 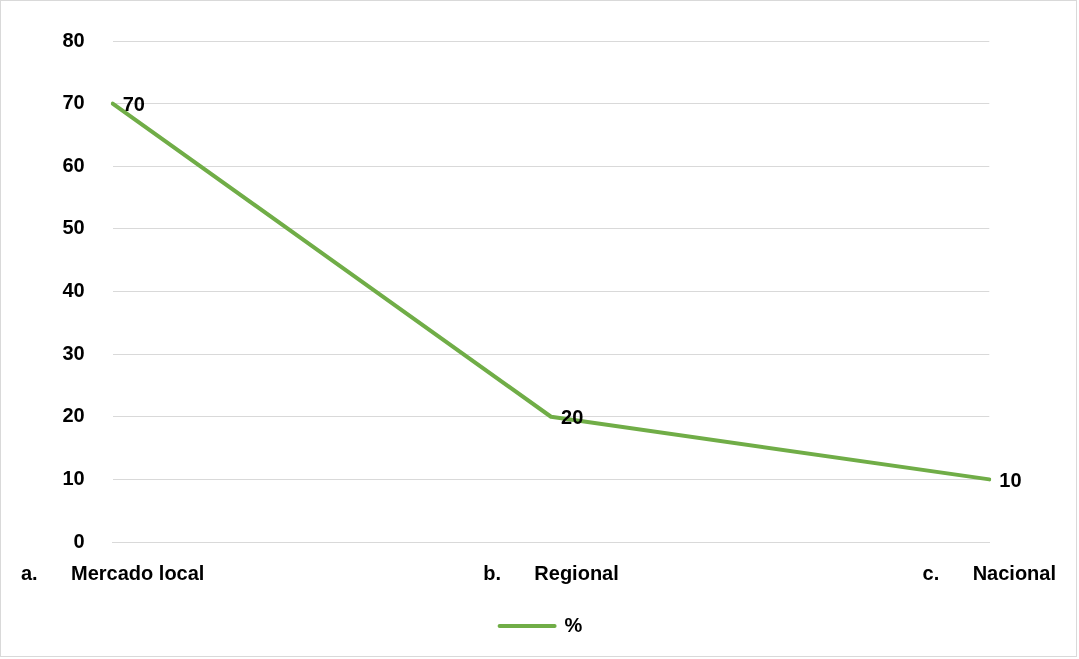 What do you see at coordinates (573, 624) in the screenshot?
I see `legend-label: %` at bounding box center [573, 624].